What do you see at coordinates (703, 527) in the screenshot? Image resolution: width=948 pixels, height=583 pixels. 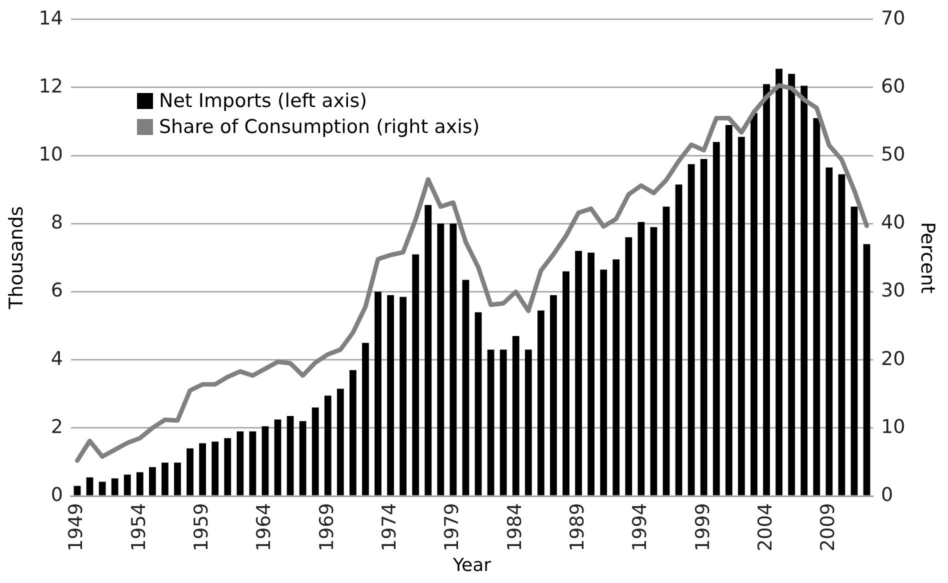 I see `x-tick-label: 1999` at bounding box center [703, 527].